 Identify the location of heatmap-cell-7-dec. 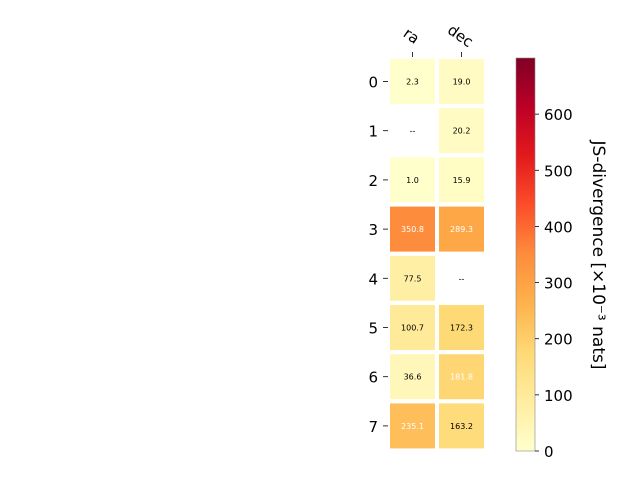
(461, 426).